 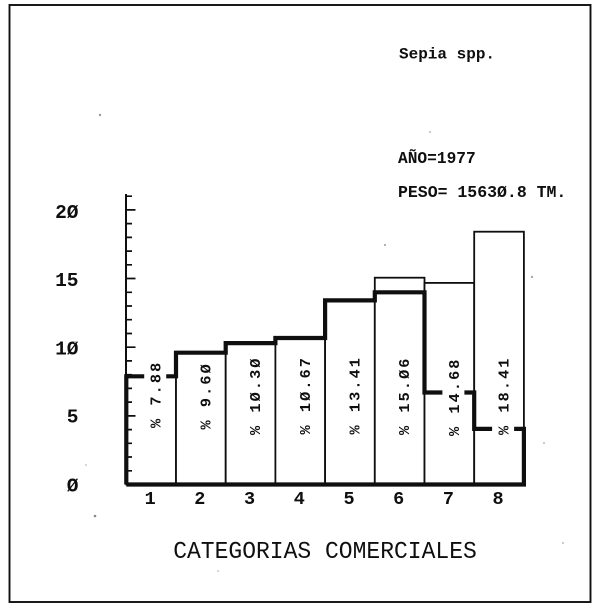 What do you see at coordinates (66, 281) in the screenshot?
I see `svg-text: 15` at bounding box center [66, 281].